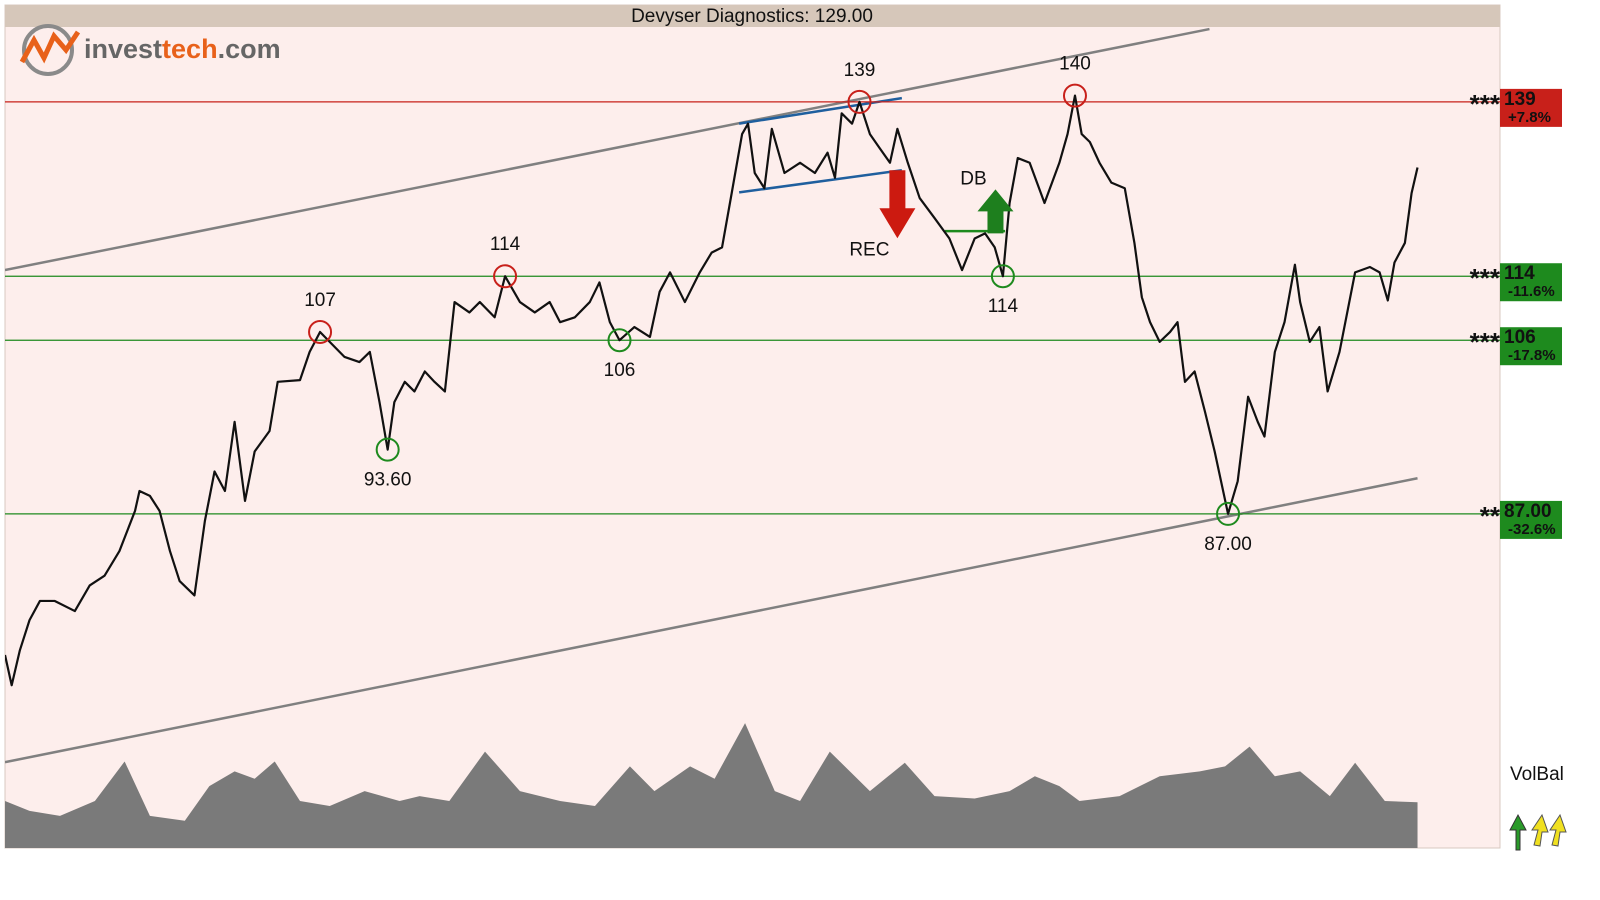 The height and width of the screenshot is (900, 1600). I want to click on logo: investtech.com, so click(150, 50).